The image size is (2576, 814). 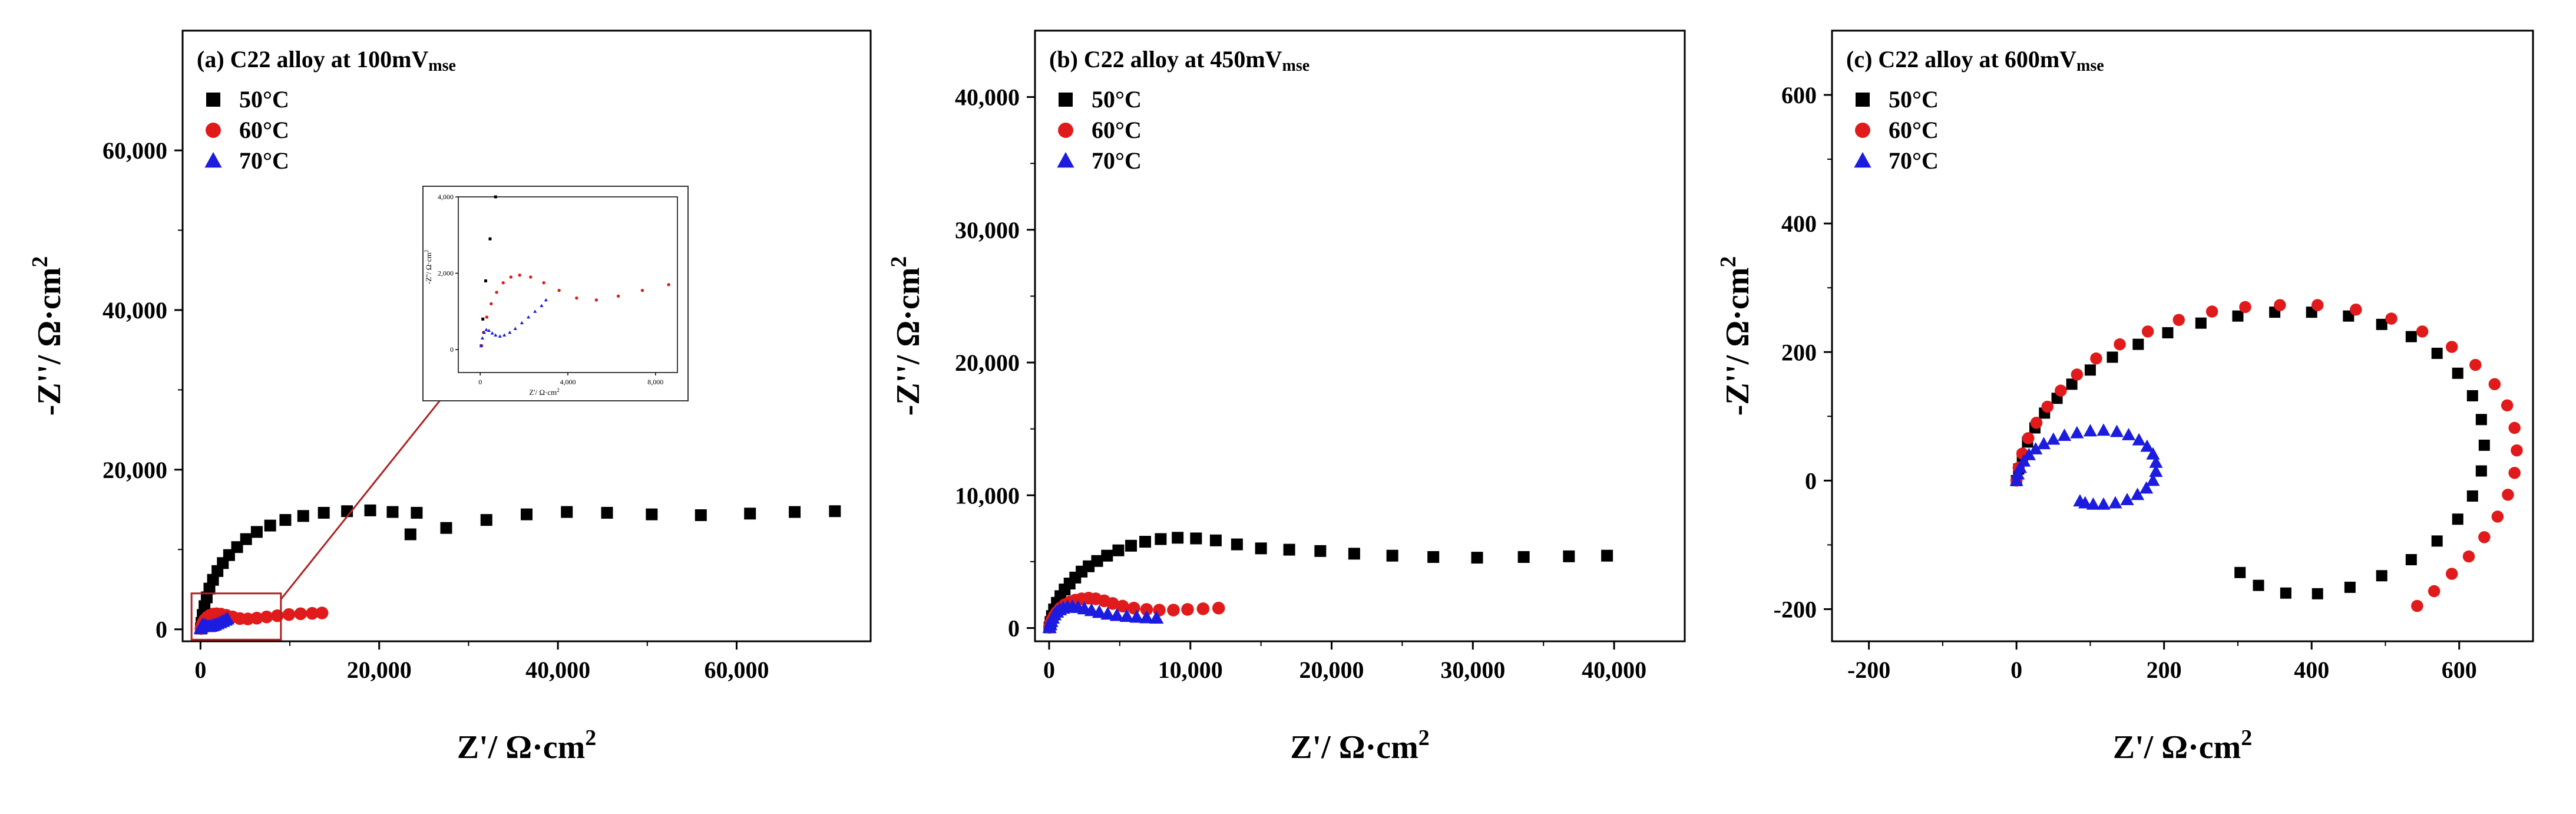 I want to click on series-70°C, so click(x=2086, y=466).